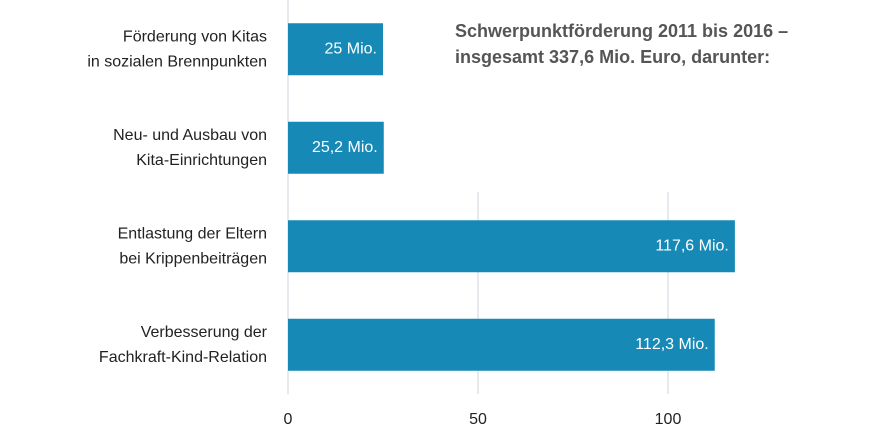 The height and width of the screenshot is (432, 875). What do you see at coordinates (192, 233) in the screenshot?
I see `y-tick-label: Entlastung der Eltern` at bounding box center [192, 233].